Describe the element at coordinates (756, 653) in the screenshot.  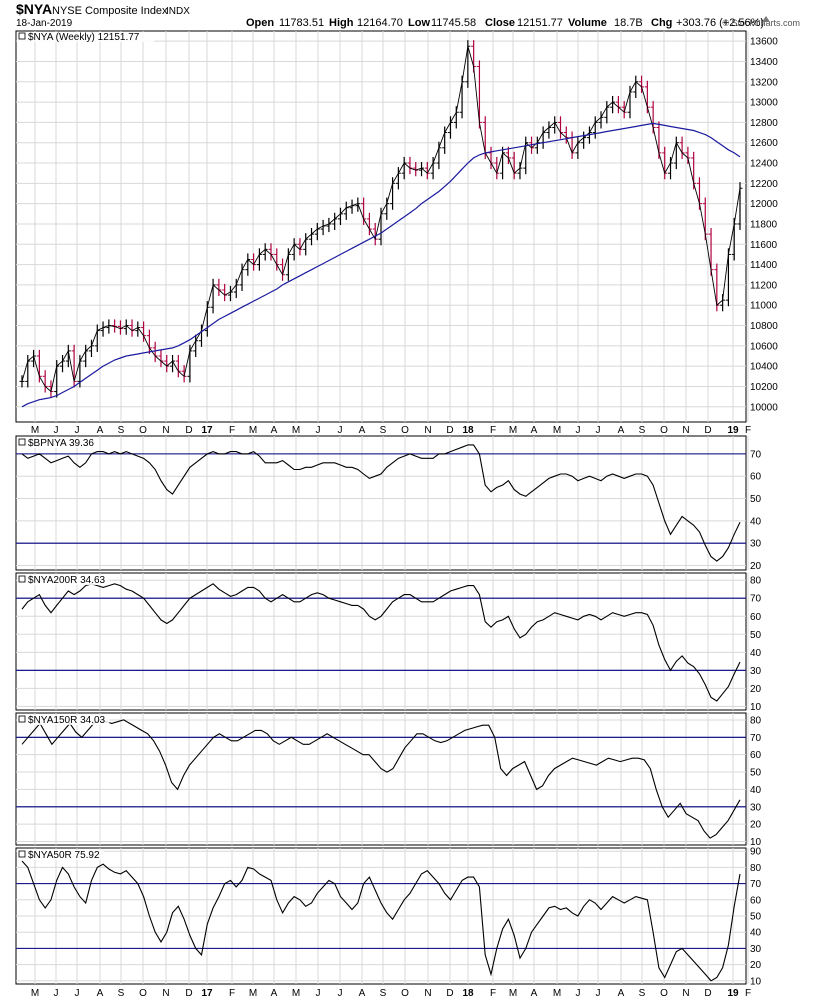
I see `nya200r-y-tick-label: 40` at that location.